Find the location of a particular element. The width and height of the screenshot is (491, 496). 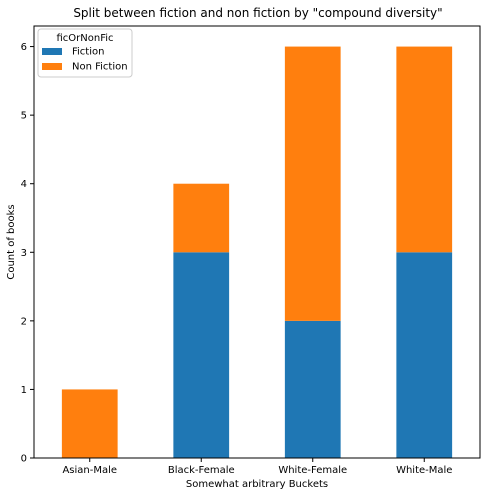

y-tick-label: 3 is located at coordinates (24, 253).